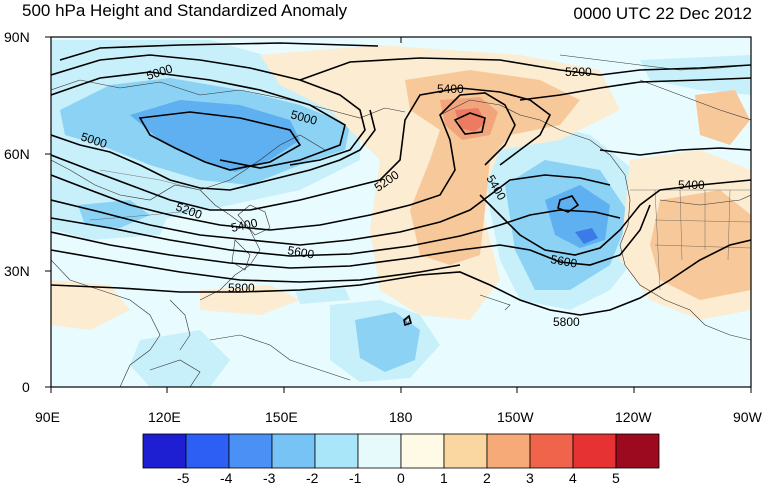 This screenshot has width=768, height=488. Describe the element at coordinates (487, 478) in the screenshot. I see `colorbar-label: 2` at that location.